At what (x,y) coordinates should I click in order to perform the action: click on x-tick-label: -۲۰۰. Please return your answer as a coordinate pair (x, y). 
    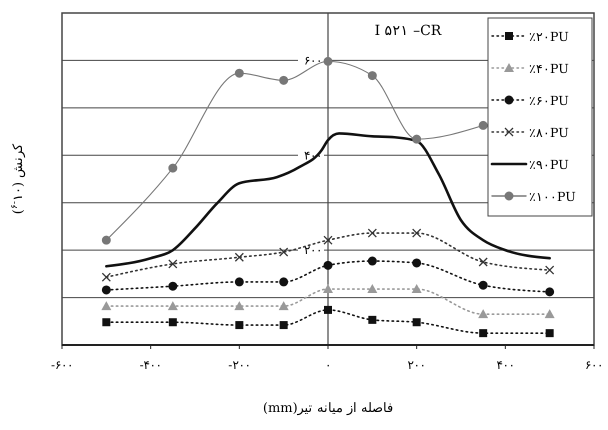
    Looking at the image, I should click on (239, 365).